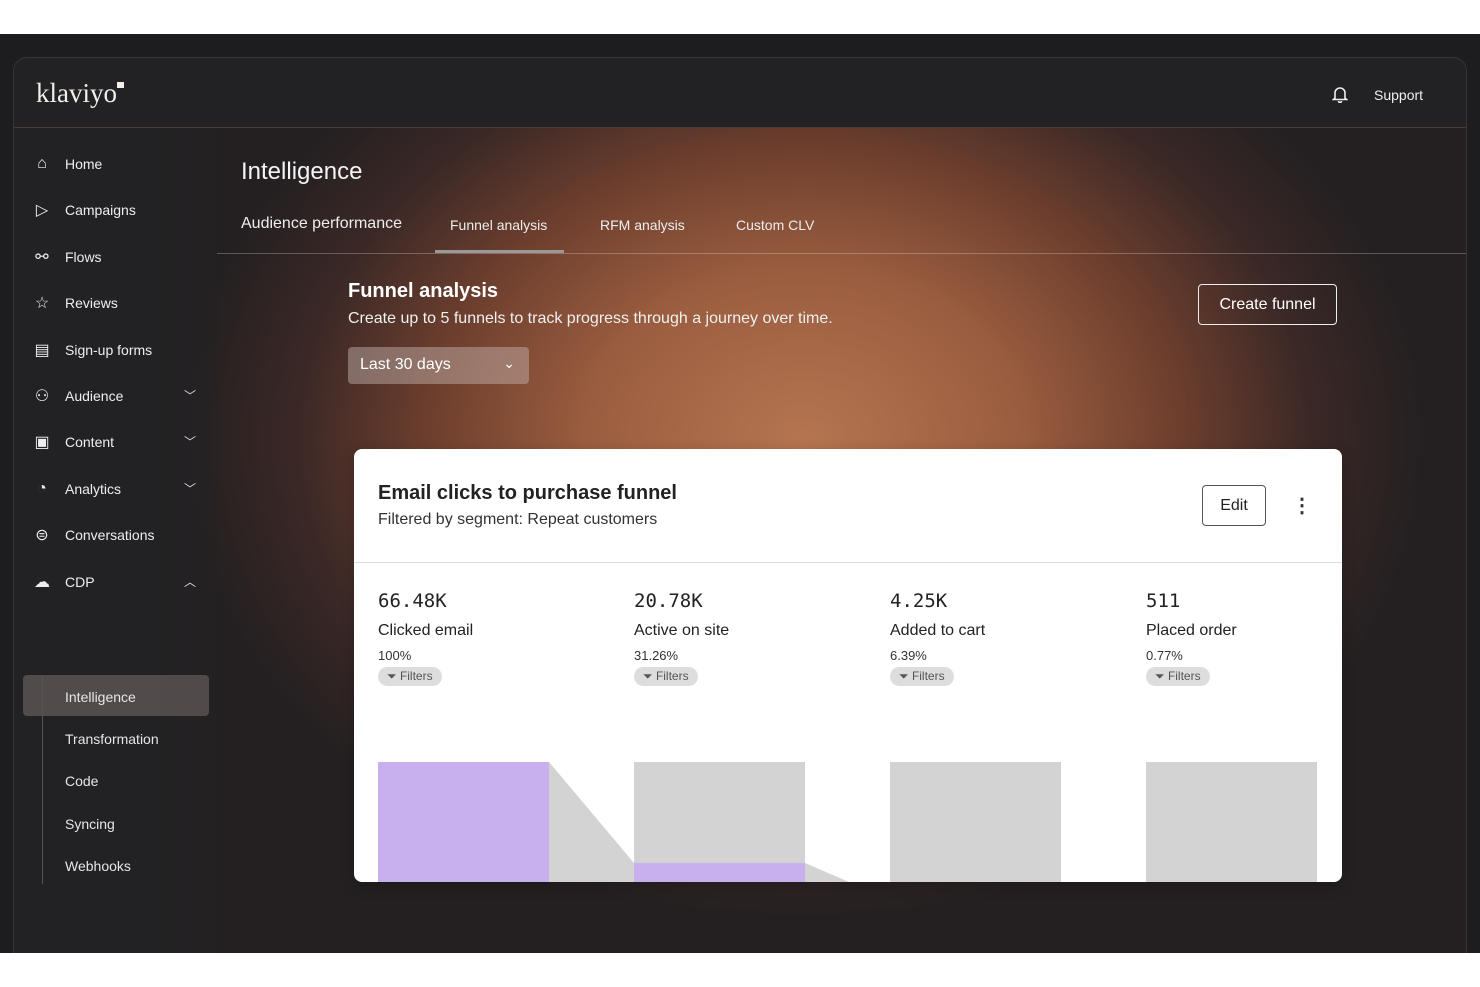 The image size is (1480, 987). What do you see at coordinates (775, 225) in the screenshot?
I see `tab-custom-clv: Custom CLV` at bounding box center [775, 225].